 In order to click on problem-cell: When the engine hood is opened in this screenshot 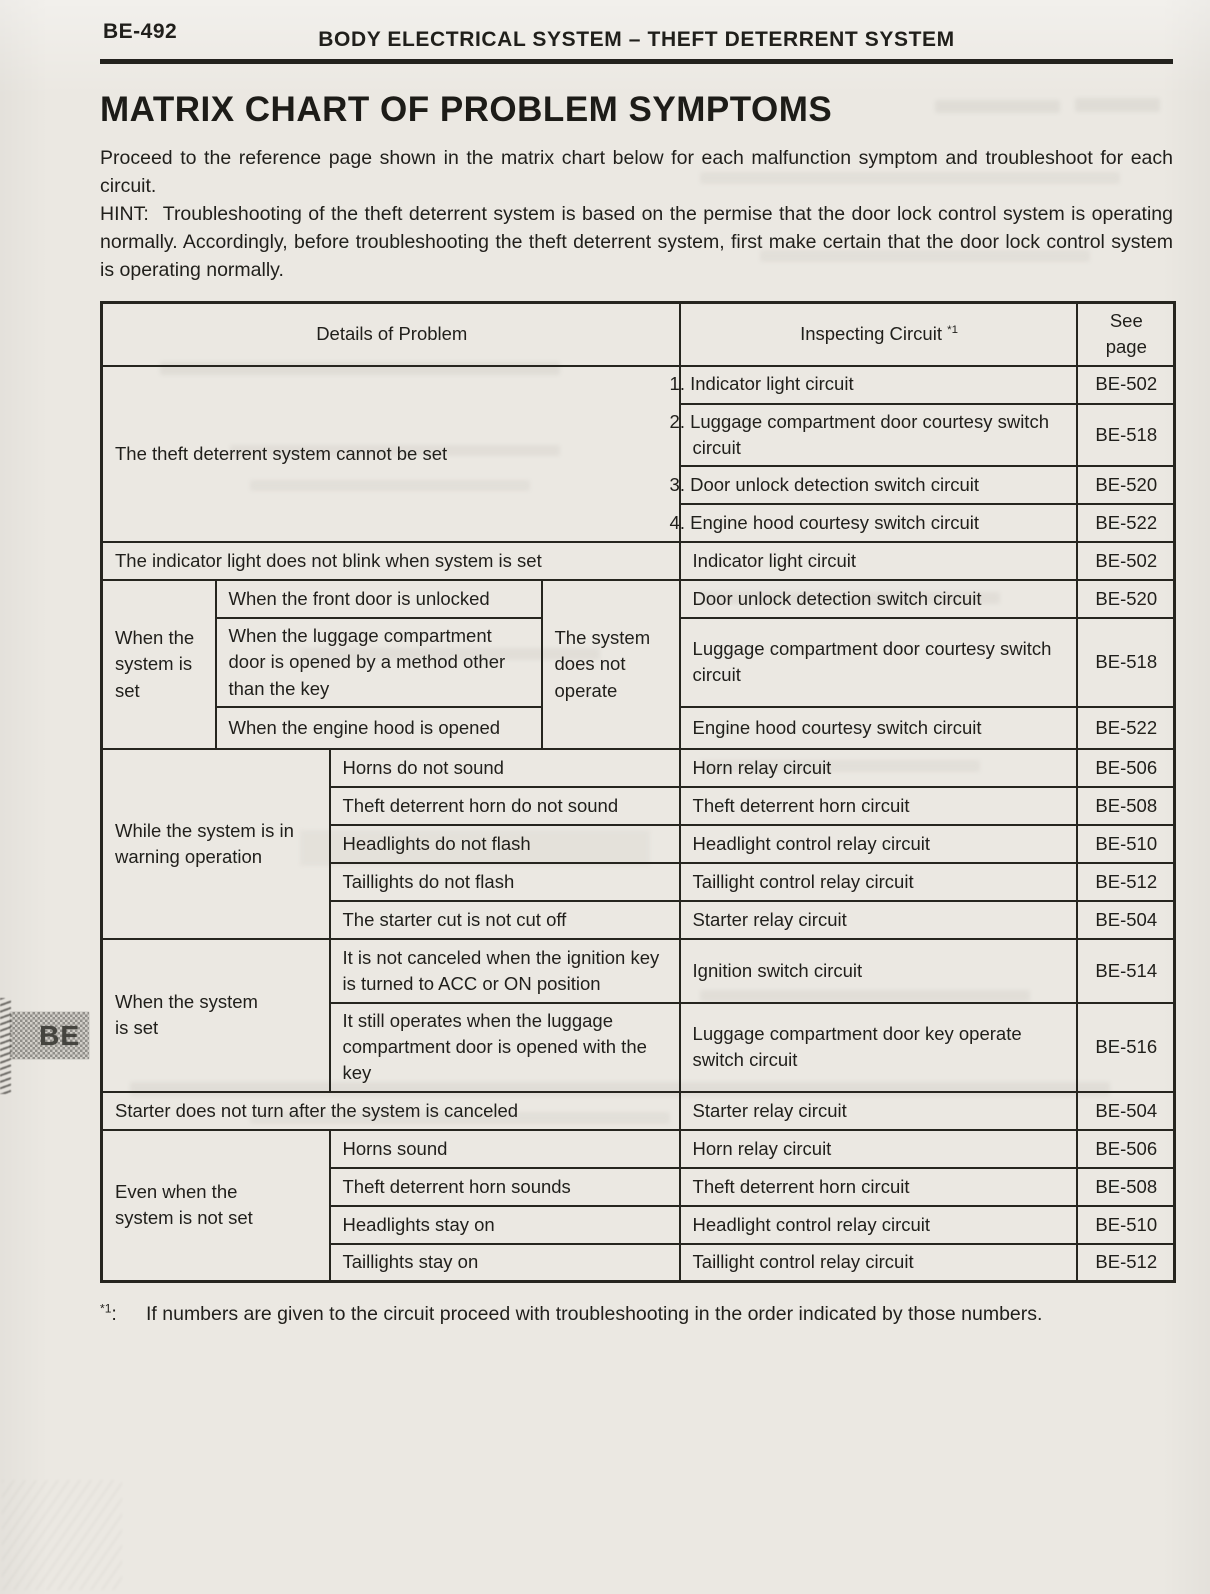, I will do `click(378, 727)`.